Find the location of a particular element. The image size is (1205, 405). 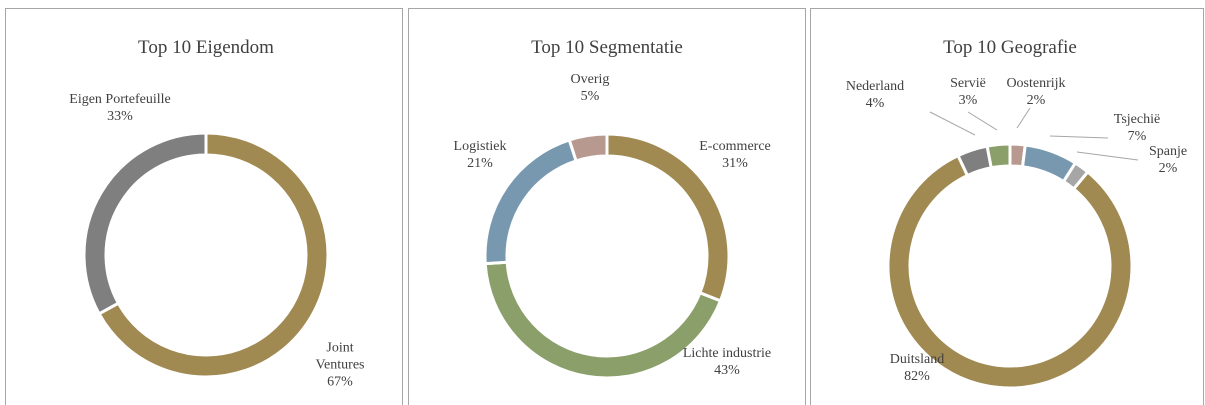

label-text: Nederland is located at coordinates (875, 86).